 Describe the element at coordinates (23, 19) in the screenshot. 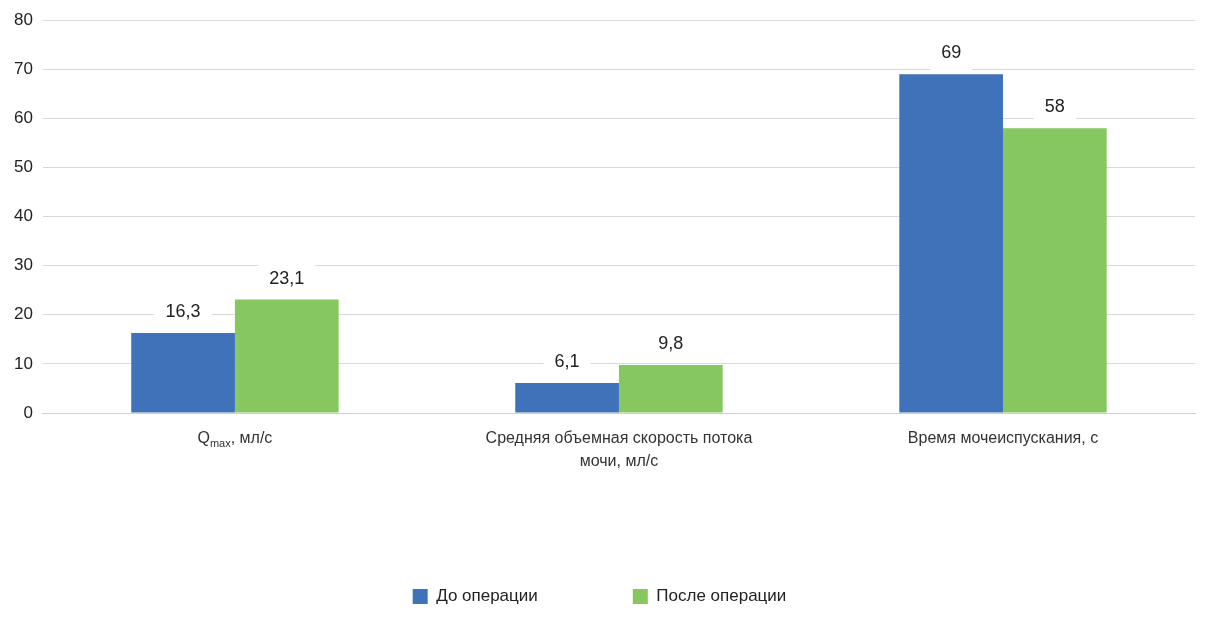

I see `y-tick-label: 80` at that location.